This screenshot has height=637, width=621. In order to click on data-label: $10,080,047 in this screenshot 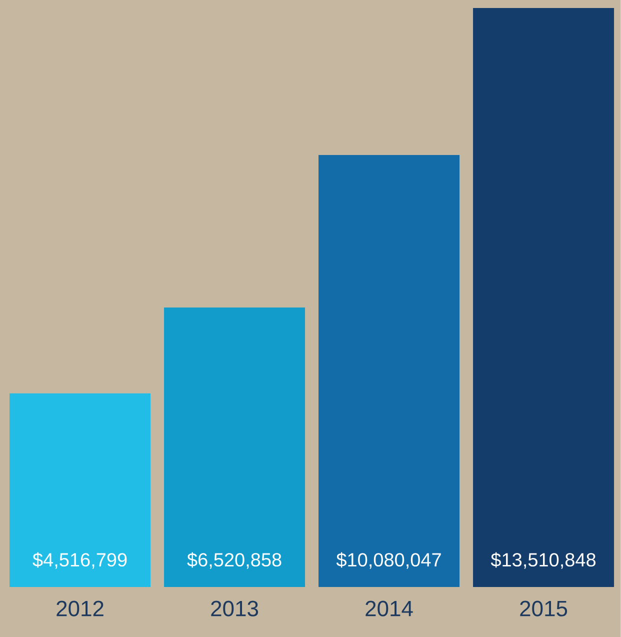, I will do `click(388, 560)`.